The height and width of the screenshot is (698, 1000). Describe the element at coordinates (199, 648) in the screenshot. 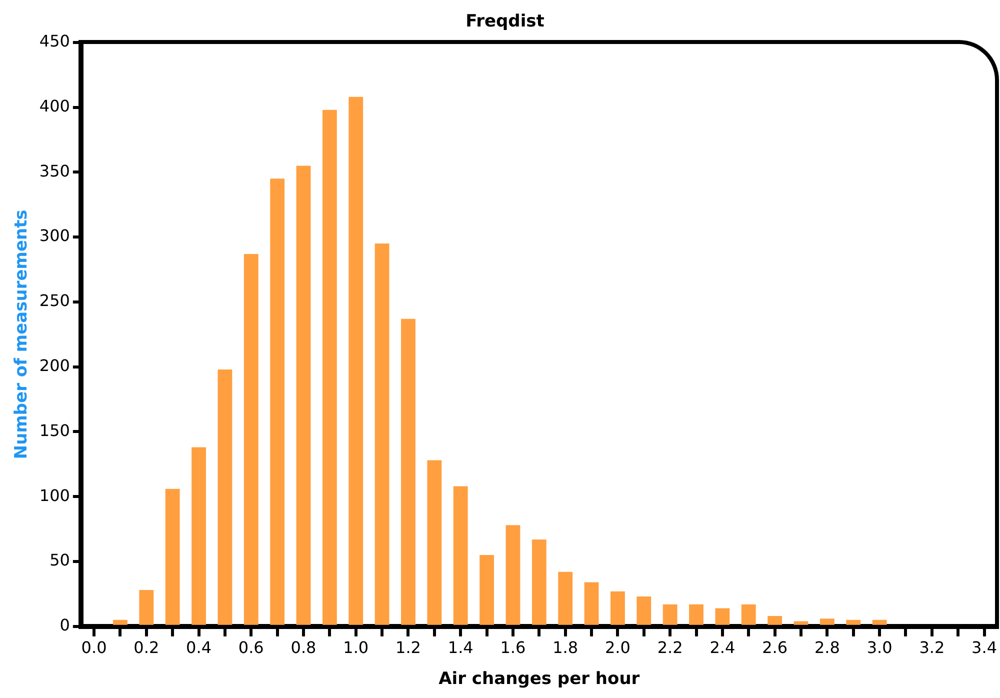

I see `x-tick-label: 0.4` at that location.